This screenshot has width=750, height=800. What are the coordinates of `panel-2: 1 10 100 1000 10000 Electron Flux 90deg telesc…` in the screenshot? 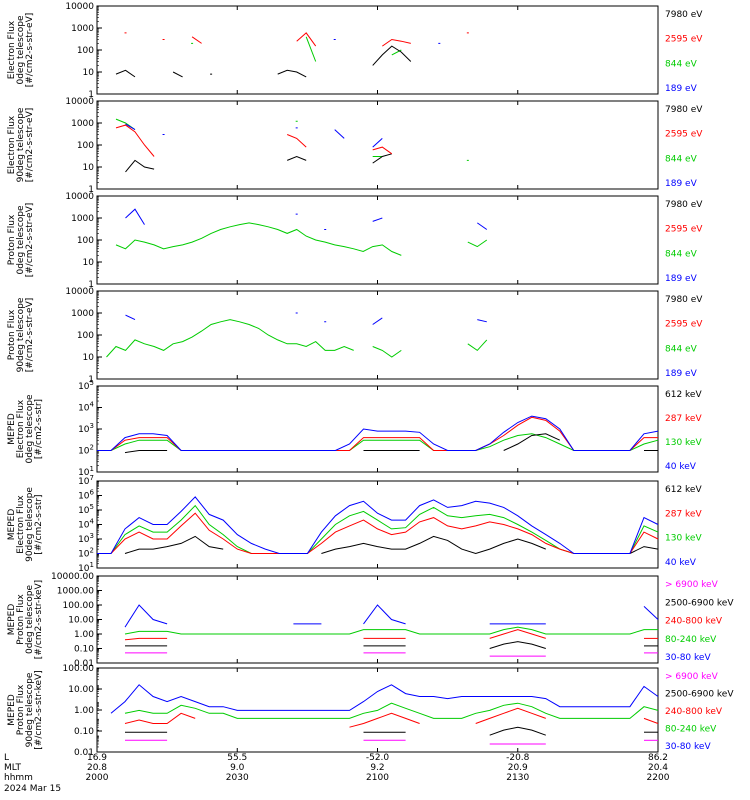 It's located at (355, 146).